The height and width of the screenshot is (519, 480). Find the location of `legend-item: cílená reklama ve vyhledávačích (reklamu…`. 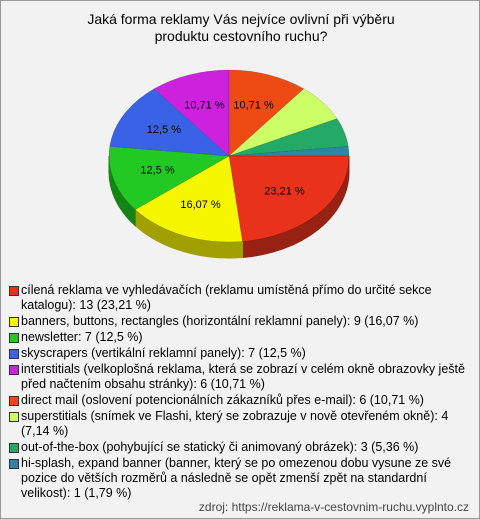

legend-item: cílená reklama ve vyhledávačích (reklamu… is located at coordinates (241, 298).